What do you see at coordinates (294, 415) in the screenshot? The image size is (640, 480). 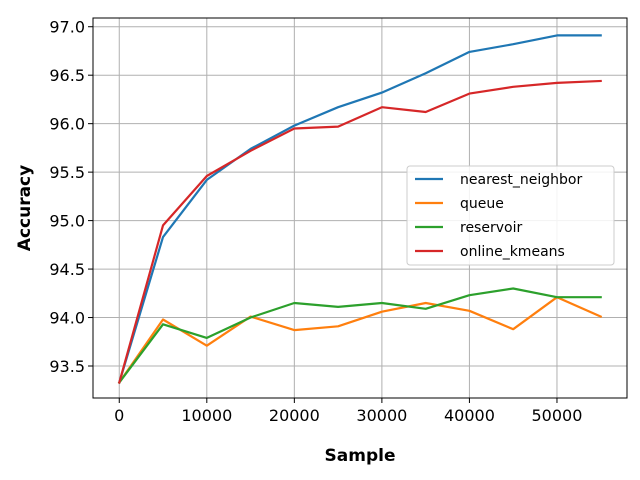 I see `x-tick-label: 20000` at bounding box center [294, 415].